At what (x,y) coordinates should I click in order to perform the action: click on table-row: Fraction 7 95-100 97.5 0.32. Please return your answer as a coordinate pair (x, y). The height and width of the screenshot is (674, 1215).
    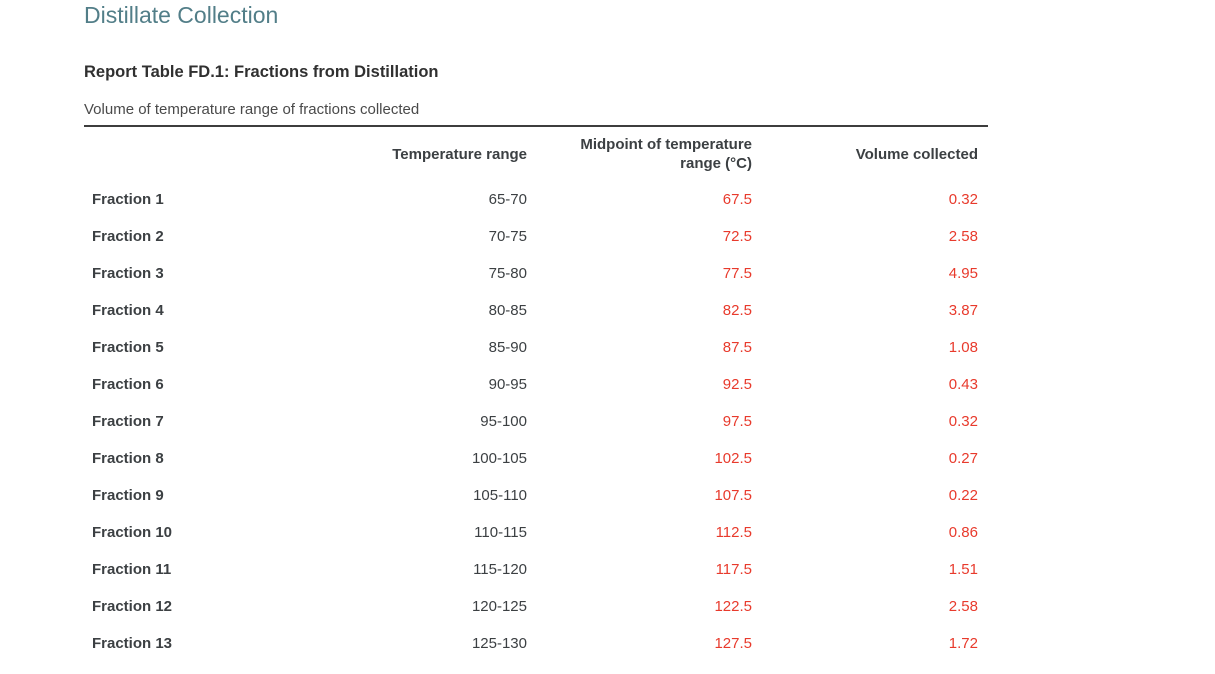
    Looking at the image, I should click on (536, 421).